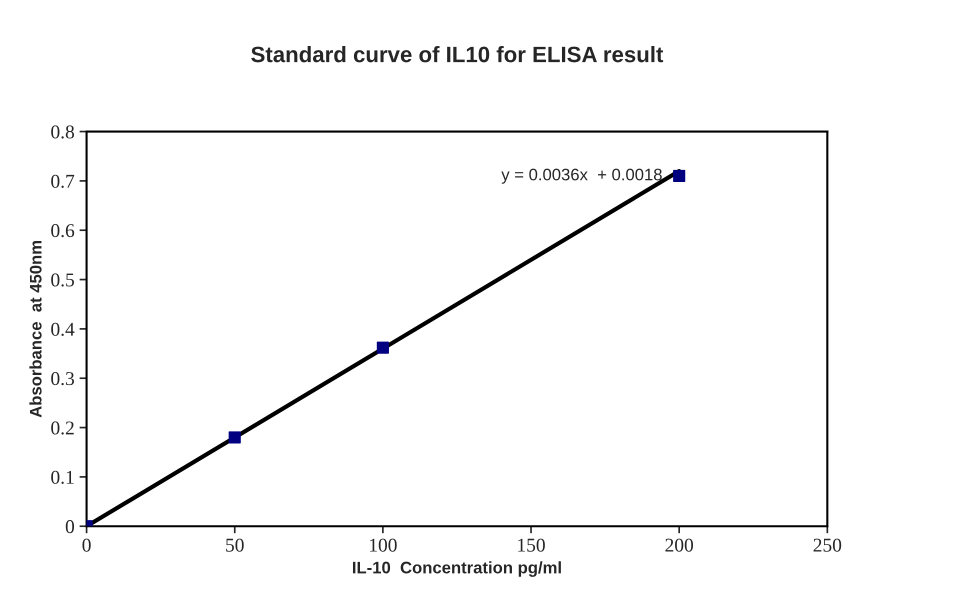 The image size is (962, 598). What do you see at coordinates (62, 379) in the screenshot?
I see `y-tick-label: 0.3` at bounding box center [62, 379].